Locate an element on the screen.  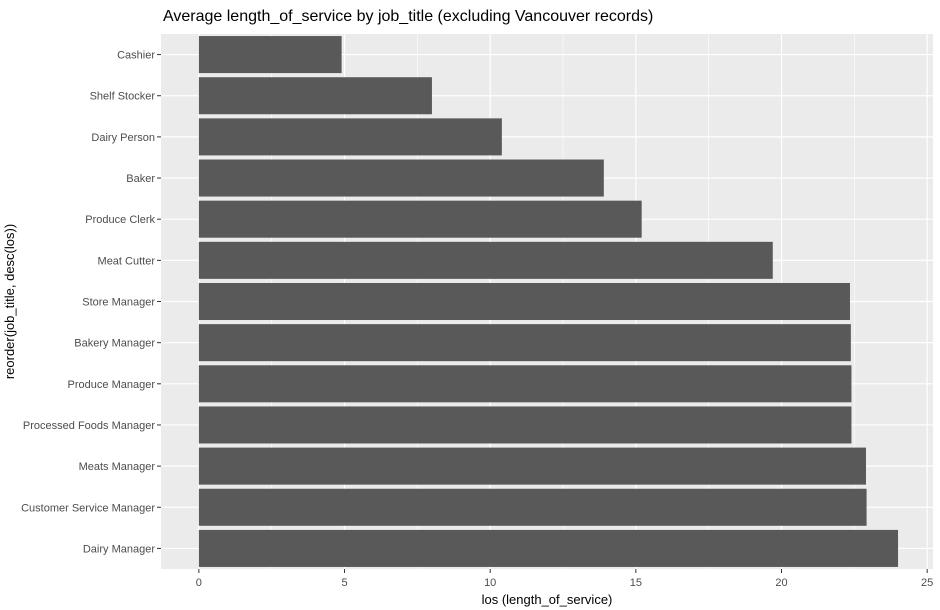
y-tick-label: Produce Clerk is located at coordinates (120, 220).